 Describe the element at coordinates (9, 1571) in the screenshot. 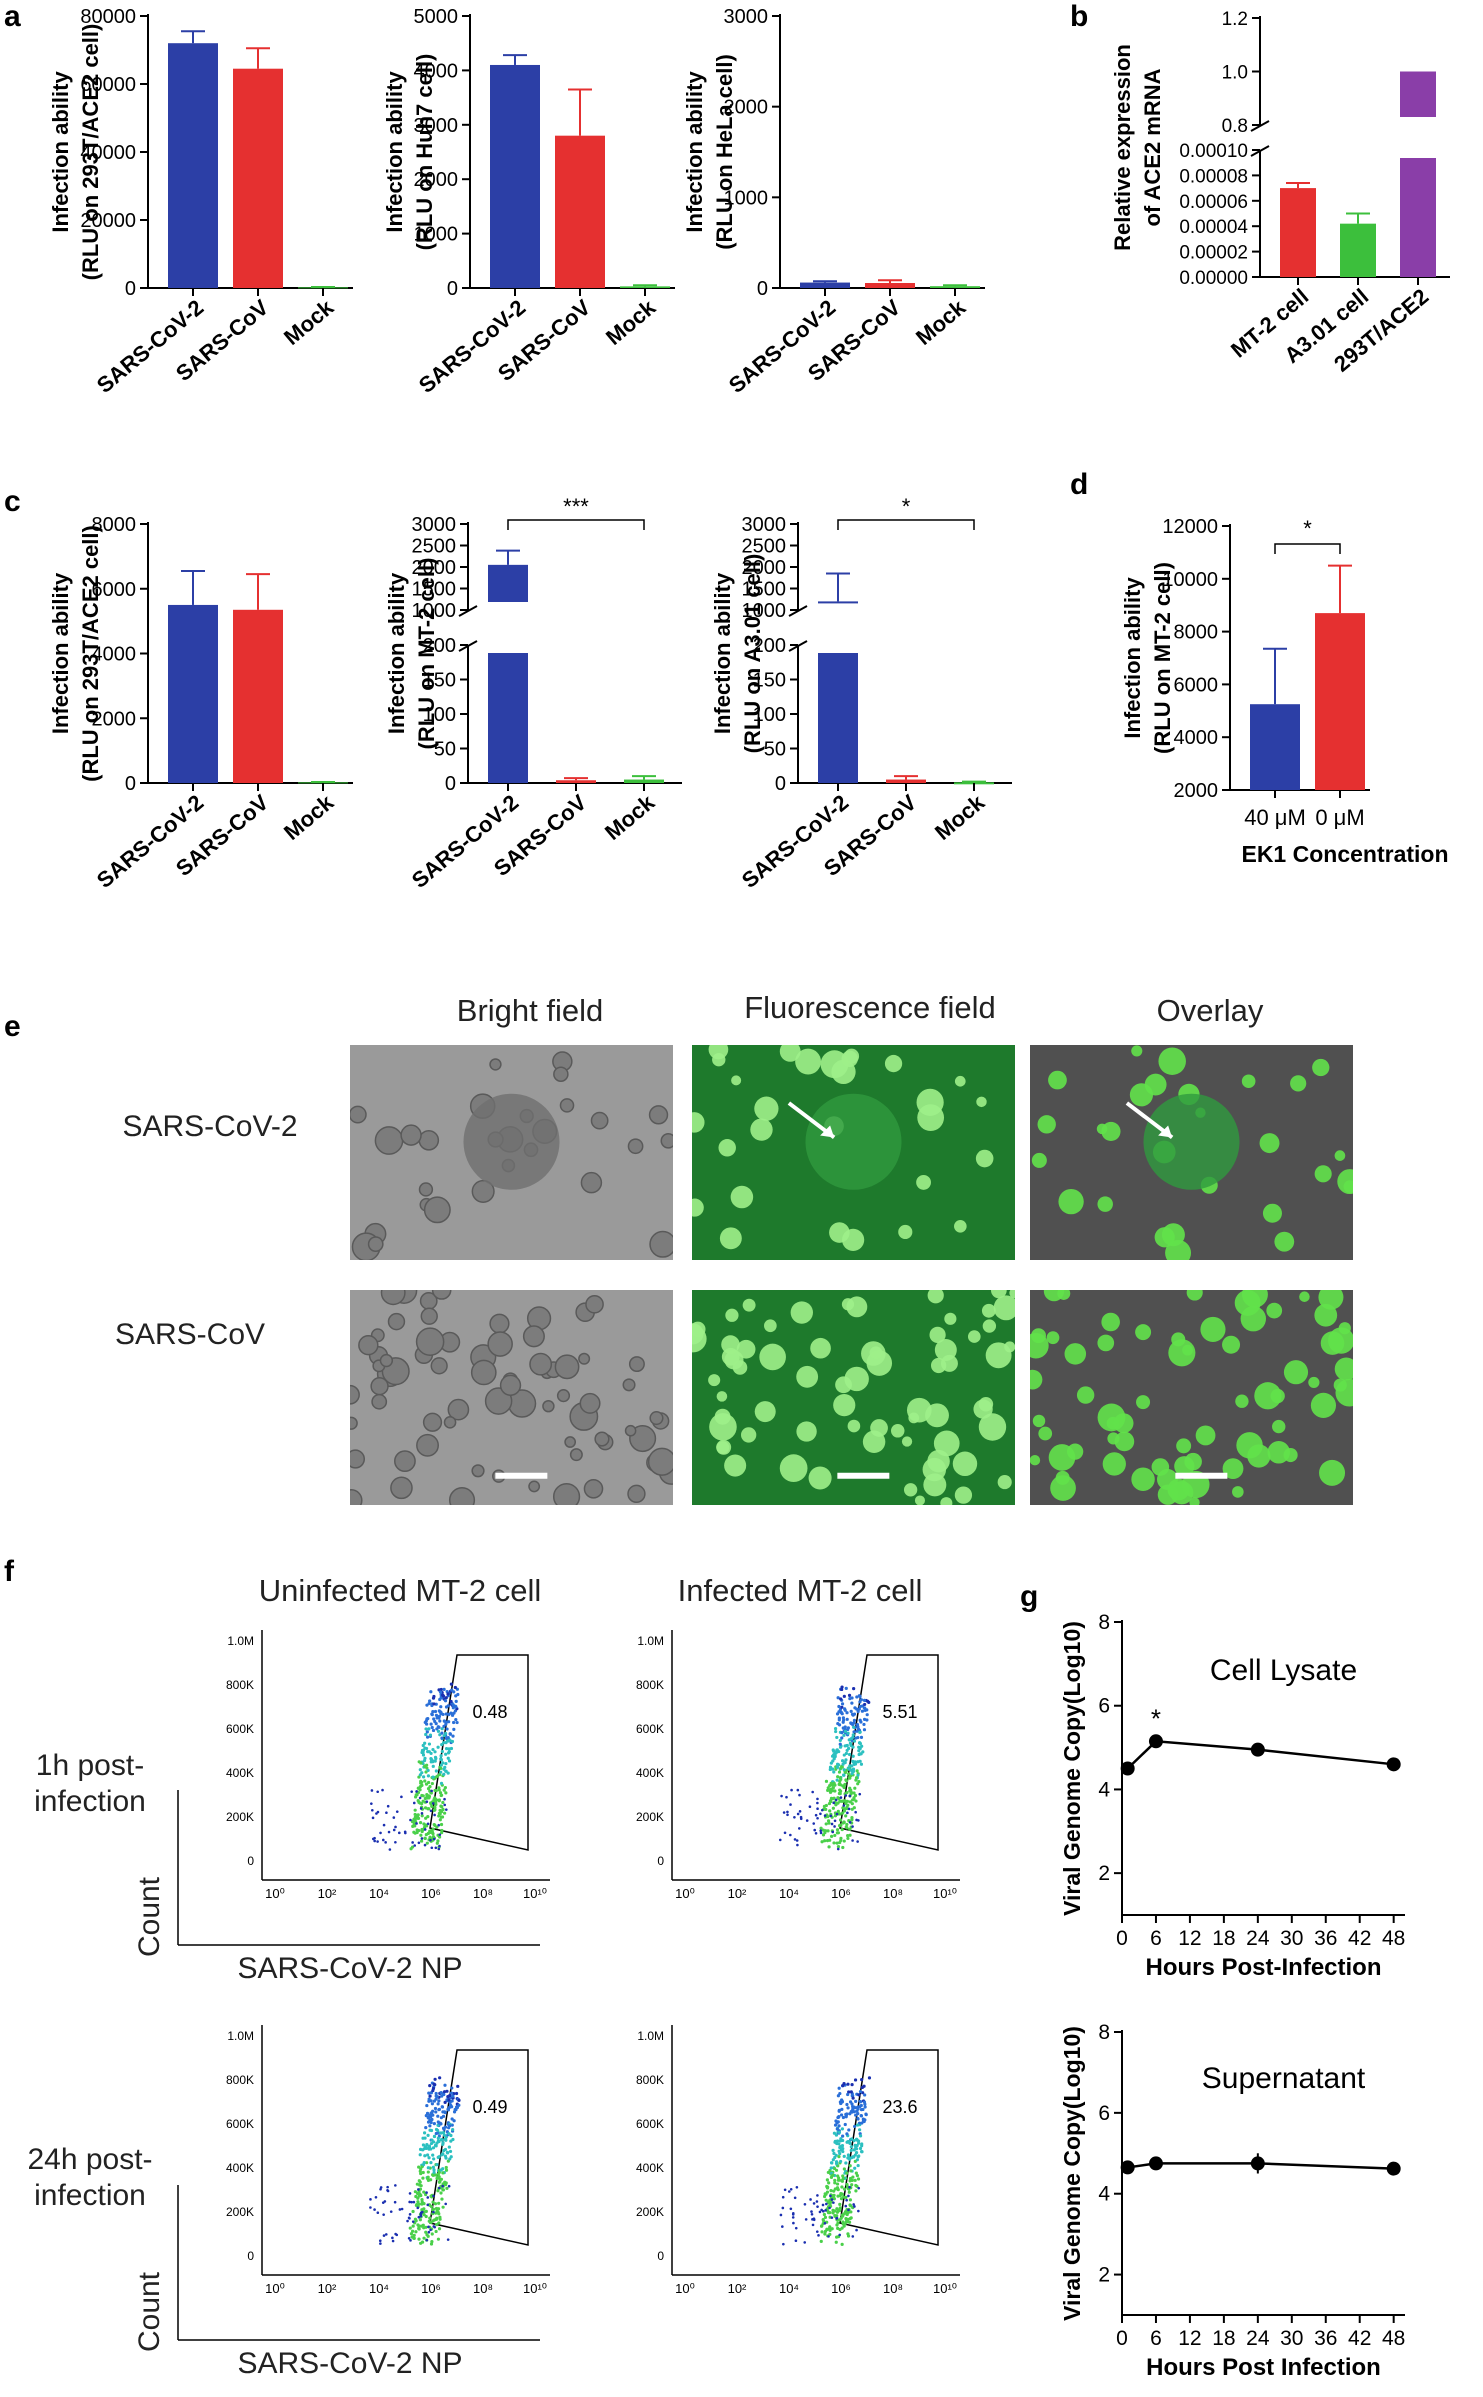

I see `panel-label-f: f` at that location.